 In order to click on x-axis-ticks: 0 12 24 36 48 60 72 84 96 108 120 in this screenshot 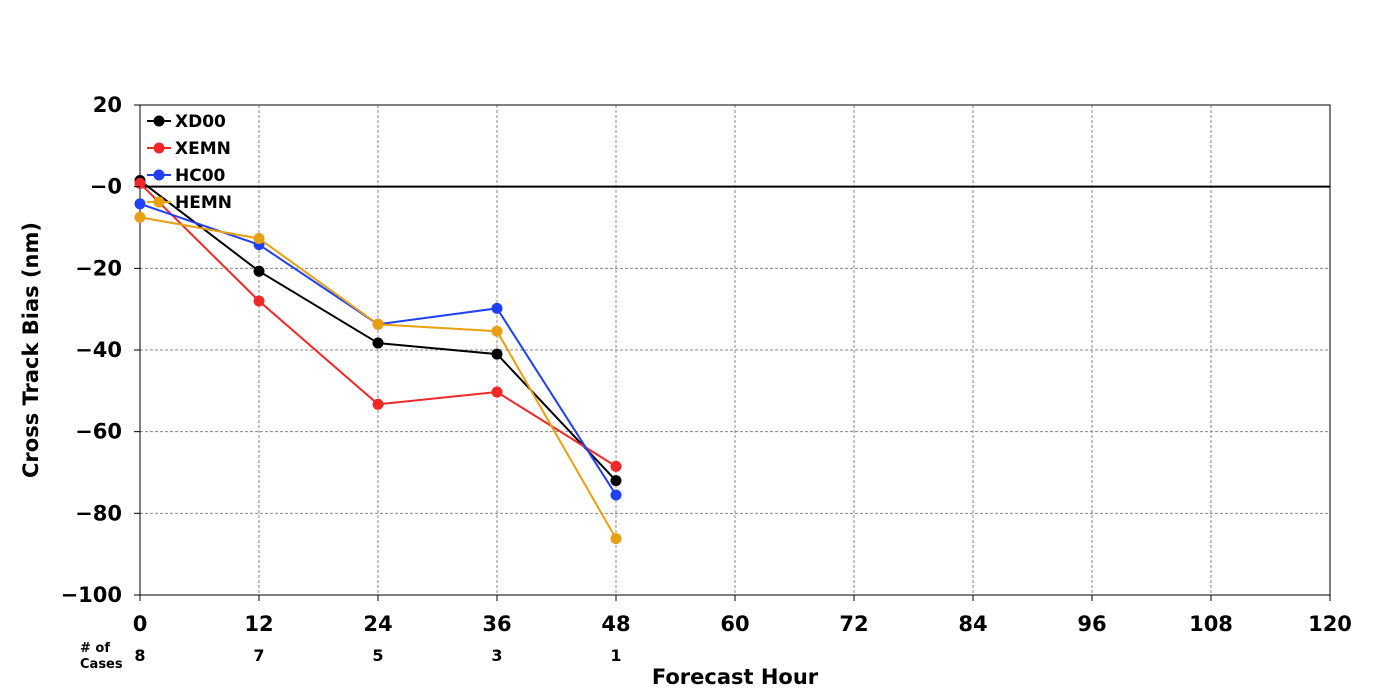, I will do `click(742, 615)`.